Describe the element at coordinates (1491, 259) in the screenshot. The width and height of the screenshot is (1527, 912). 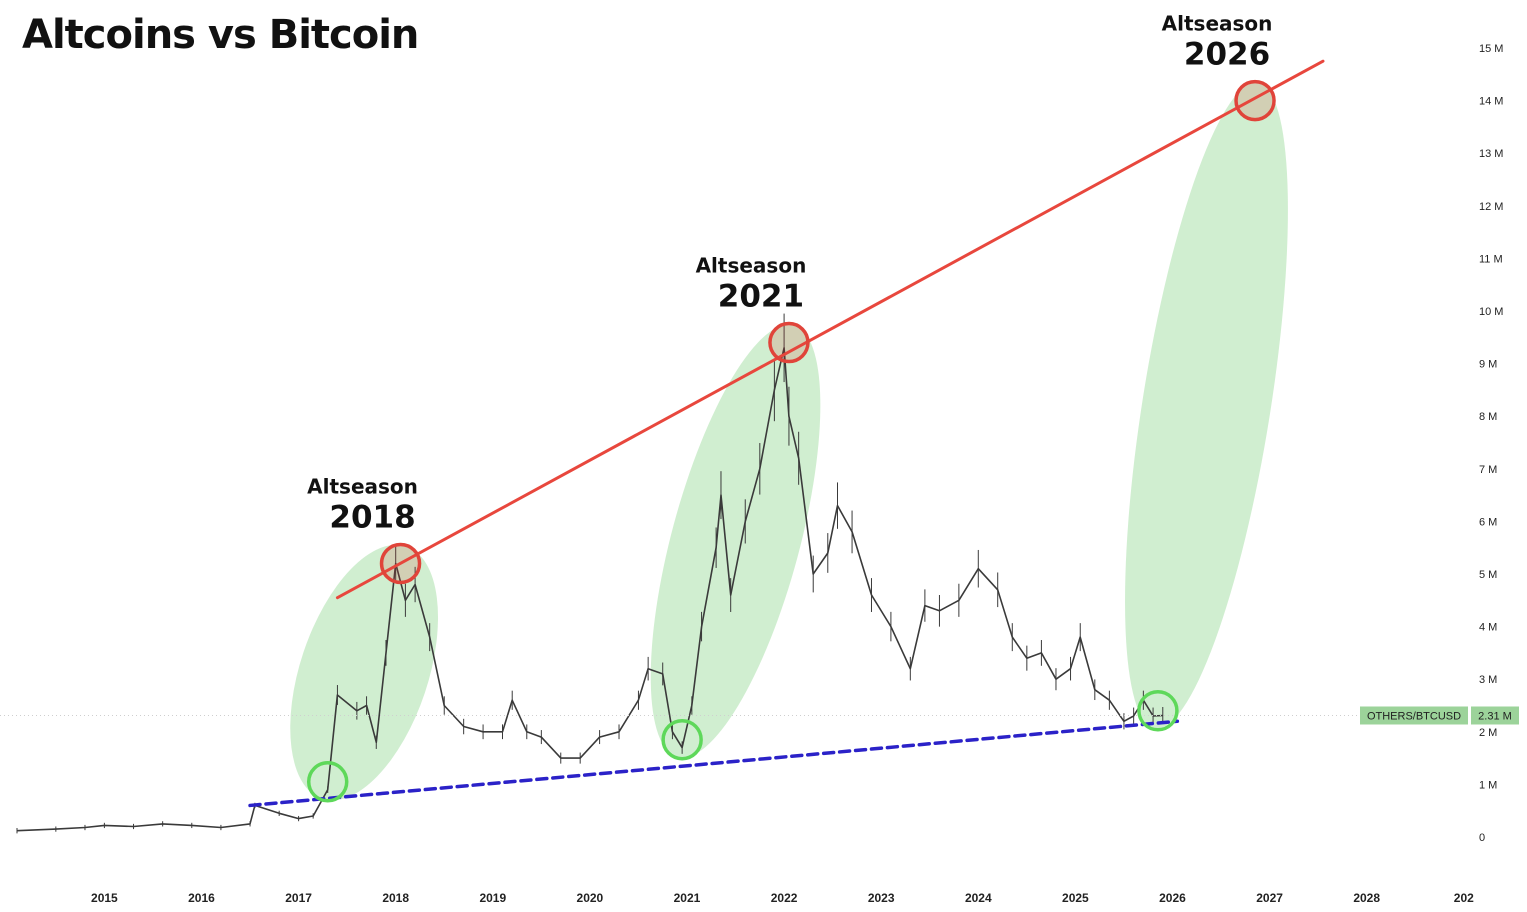
I see `y-tick-label: 11 M` at that location.